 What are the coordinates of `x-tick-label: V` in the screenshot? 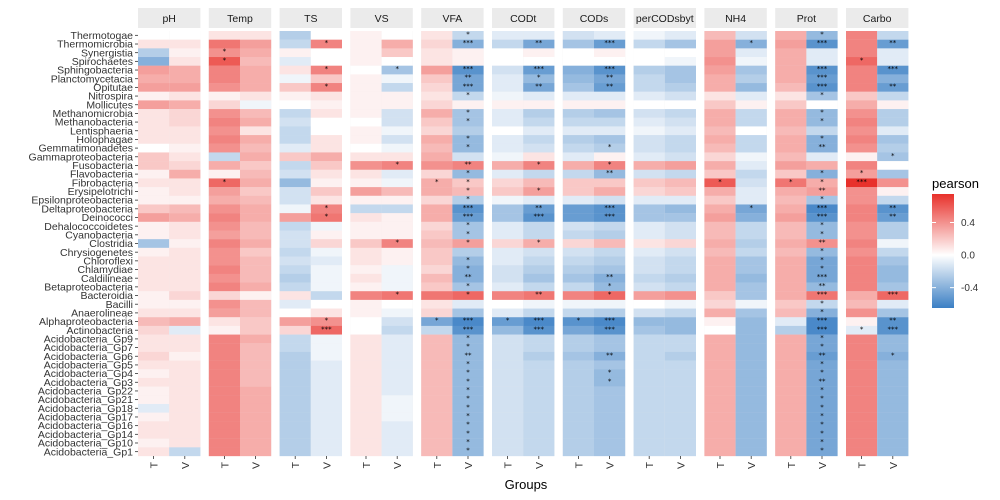 It's located at (327, 465).